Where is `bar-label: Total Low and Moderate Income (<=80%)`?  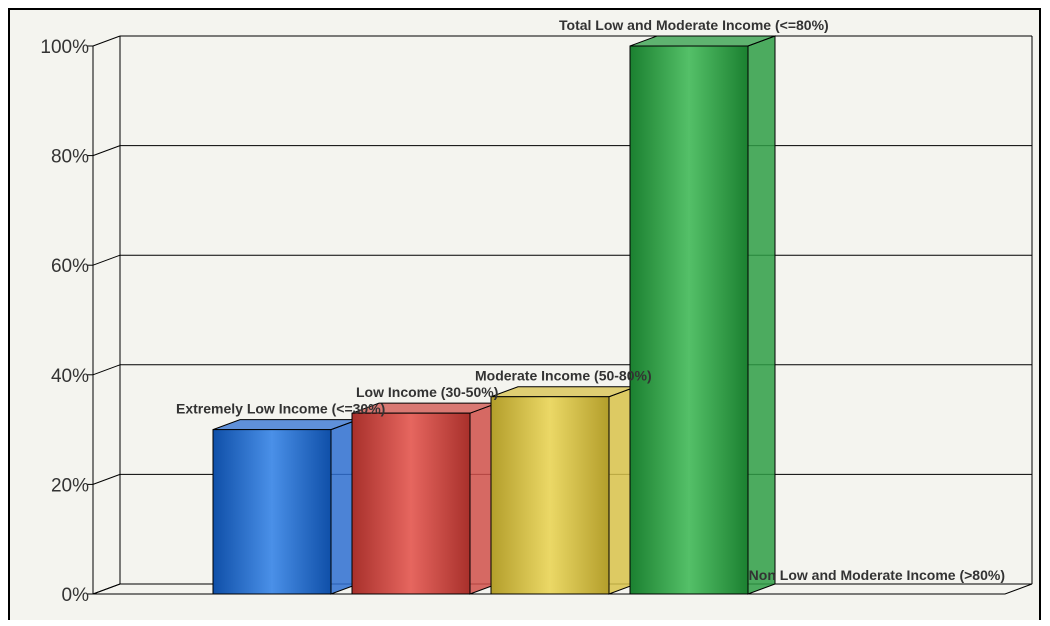 bar-label: Total Low and Moderate Income (<=80%) is located at coordinates (694, 25).